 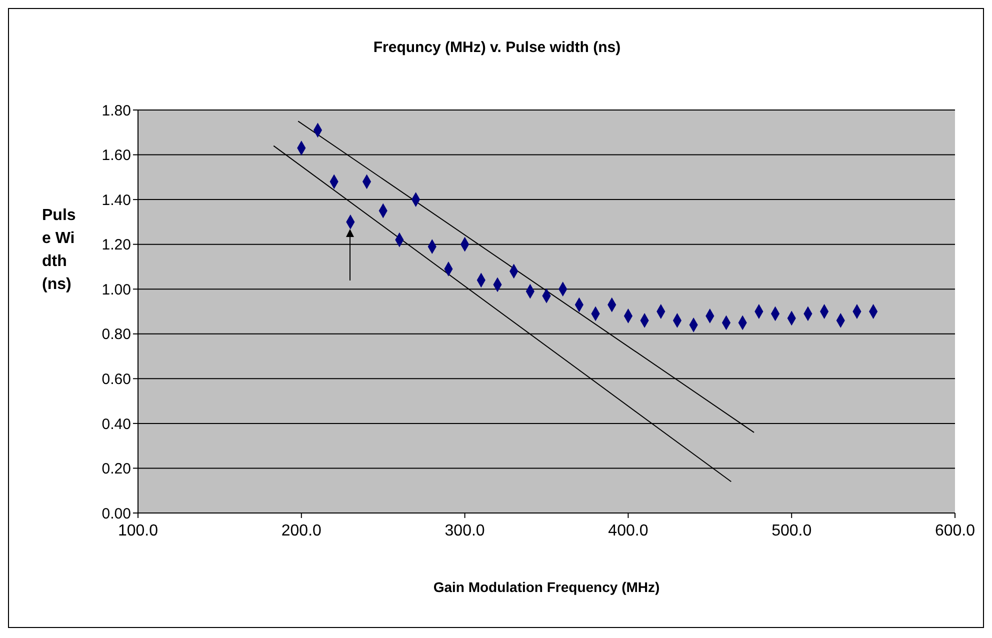 I want to click on x-tick-label: 500.0, so click(x=792, y=531).